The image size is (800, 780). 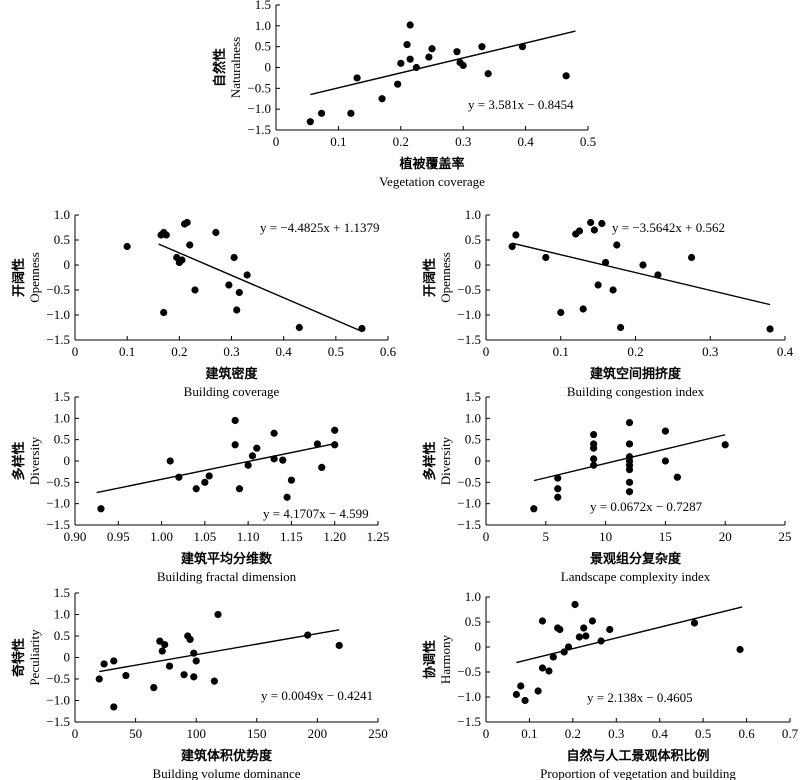 I want to click on x-tick-label: 100, so click(x=196, y=733).